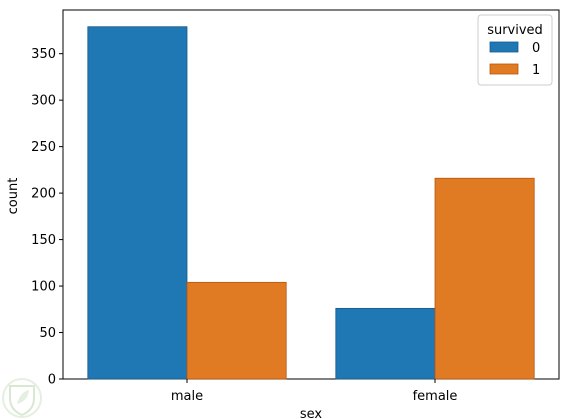 Image resolution: width=568 pixels, height=419 pixels. I want to click on y-tick-label: 150, so click(43, 240).